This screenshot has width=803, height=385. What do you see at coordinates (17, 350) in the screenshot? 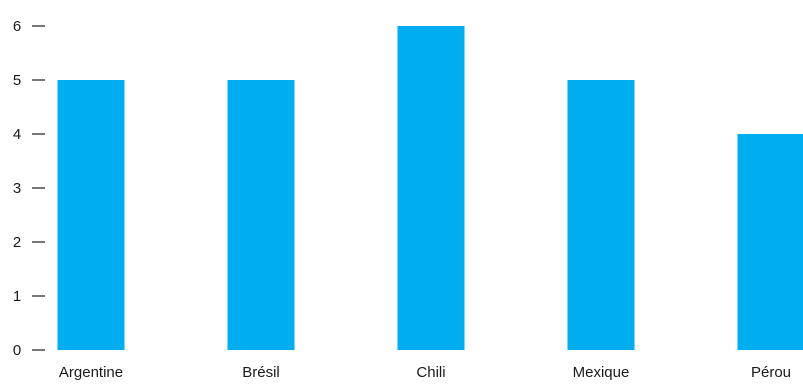
I see `y-tick-label-0: 0` at bounding box center [17, 350].